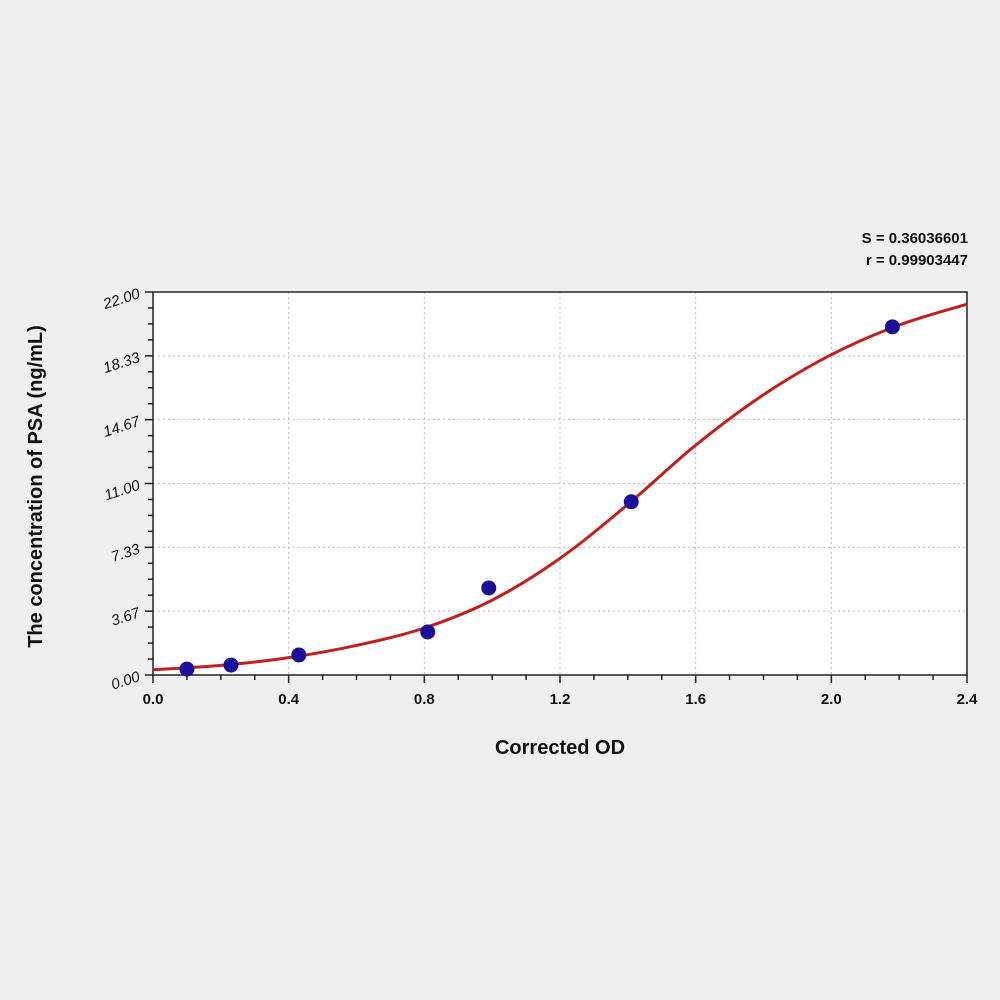 The image size is (1000, 1000). I want to click on s-annotation: S = 0.36036601, so click(914, 238).